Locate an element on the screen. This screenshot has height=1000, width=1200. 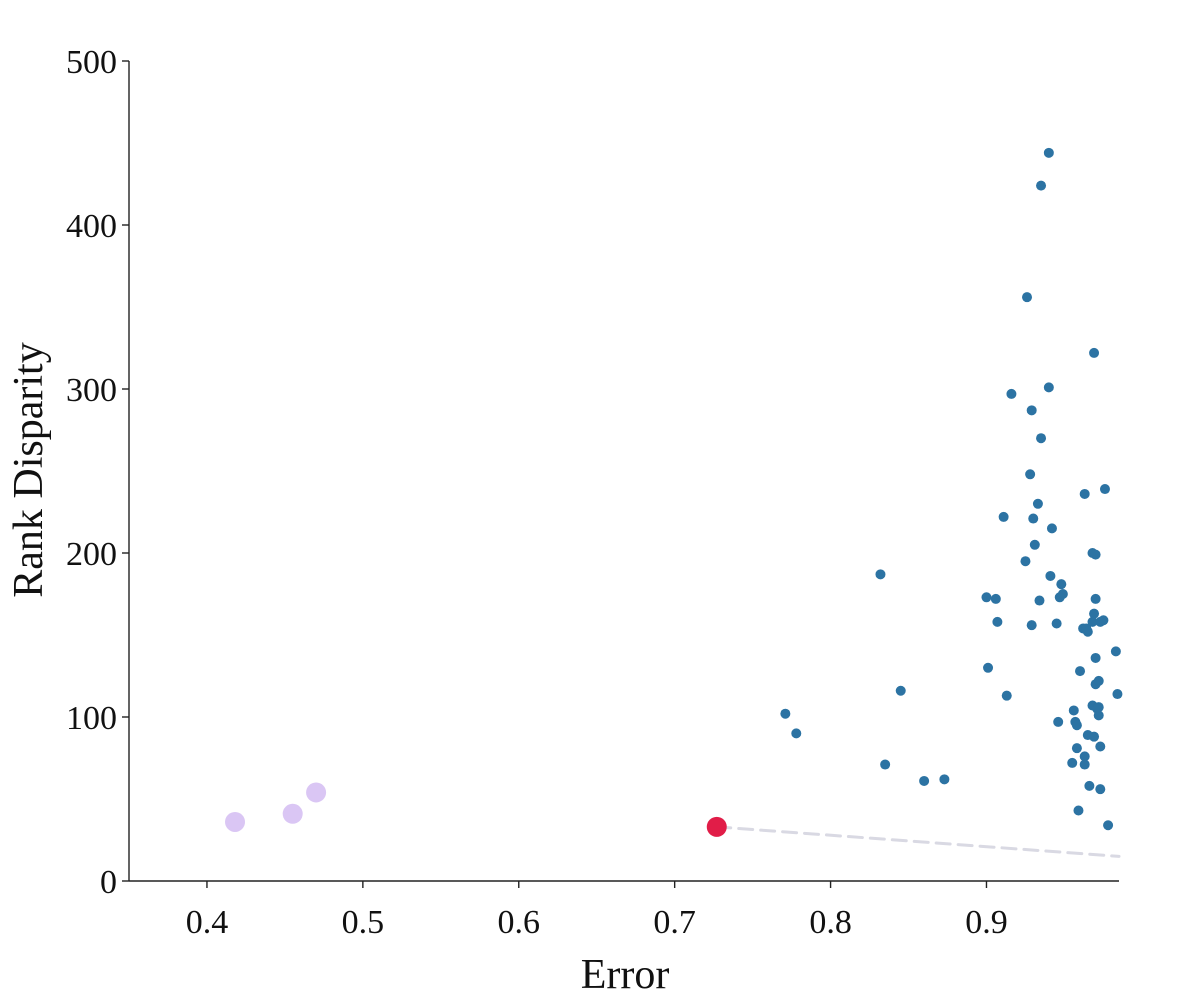
highlight-point is located at coordinates (716, 826).